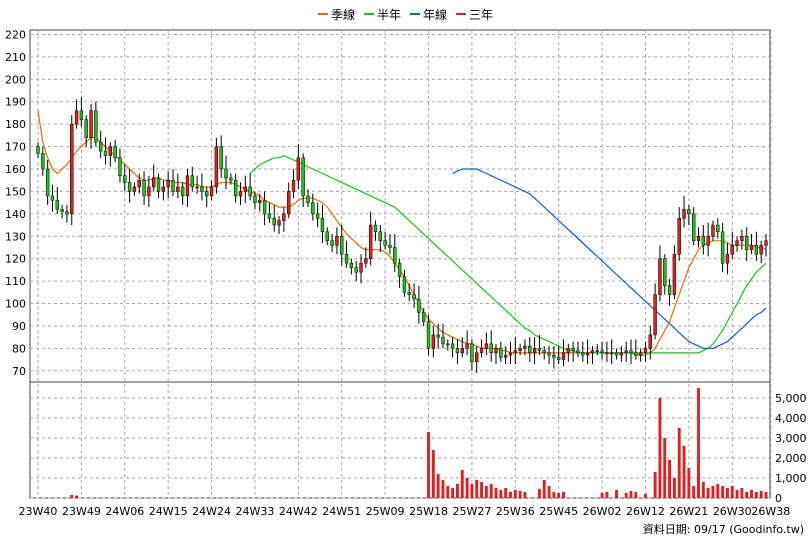 The image size is (808, 540). What do you see at coordinates (515, 511) in the screenshot?
I see `x-tick-label: 25W36` at bounding box center [515, 511].